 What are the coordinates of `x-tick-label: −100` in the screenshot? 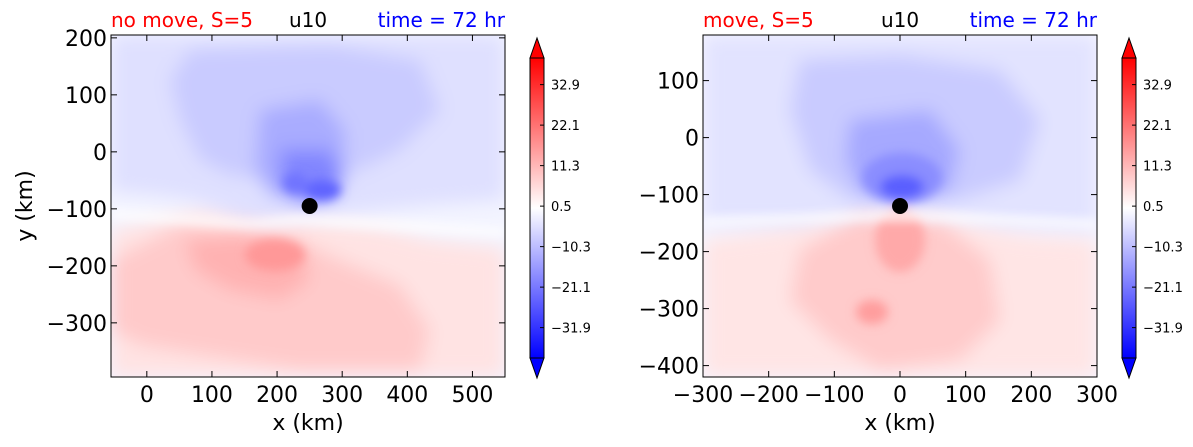 It's located at (834, 395).